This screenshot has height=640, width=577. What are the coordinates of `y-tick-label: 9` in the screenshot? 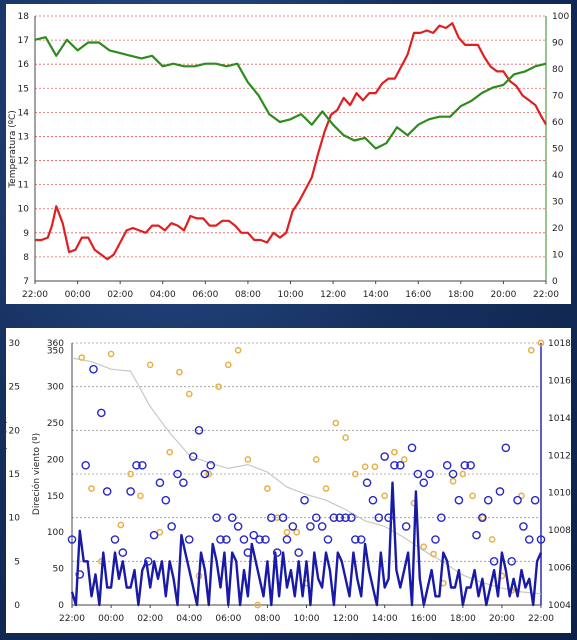 It's located at (26, 234).